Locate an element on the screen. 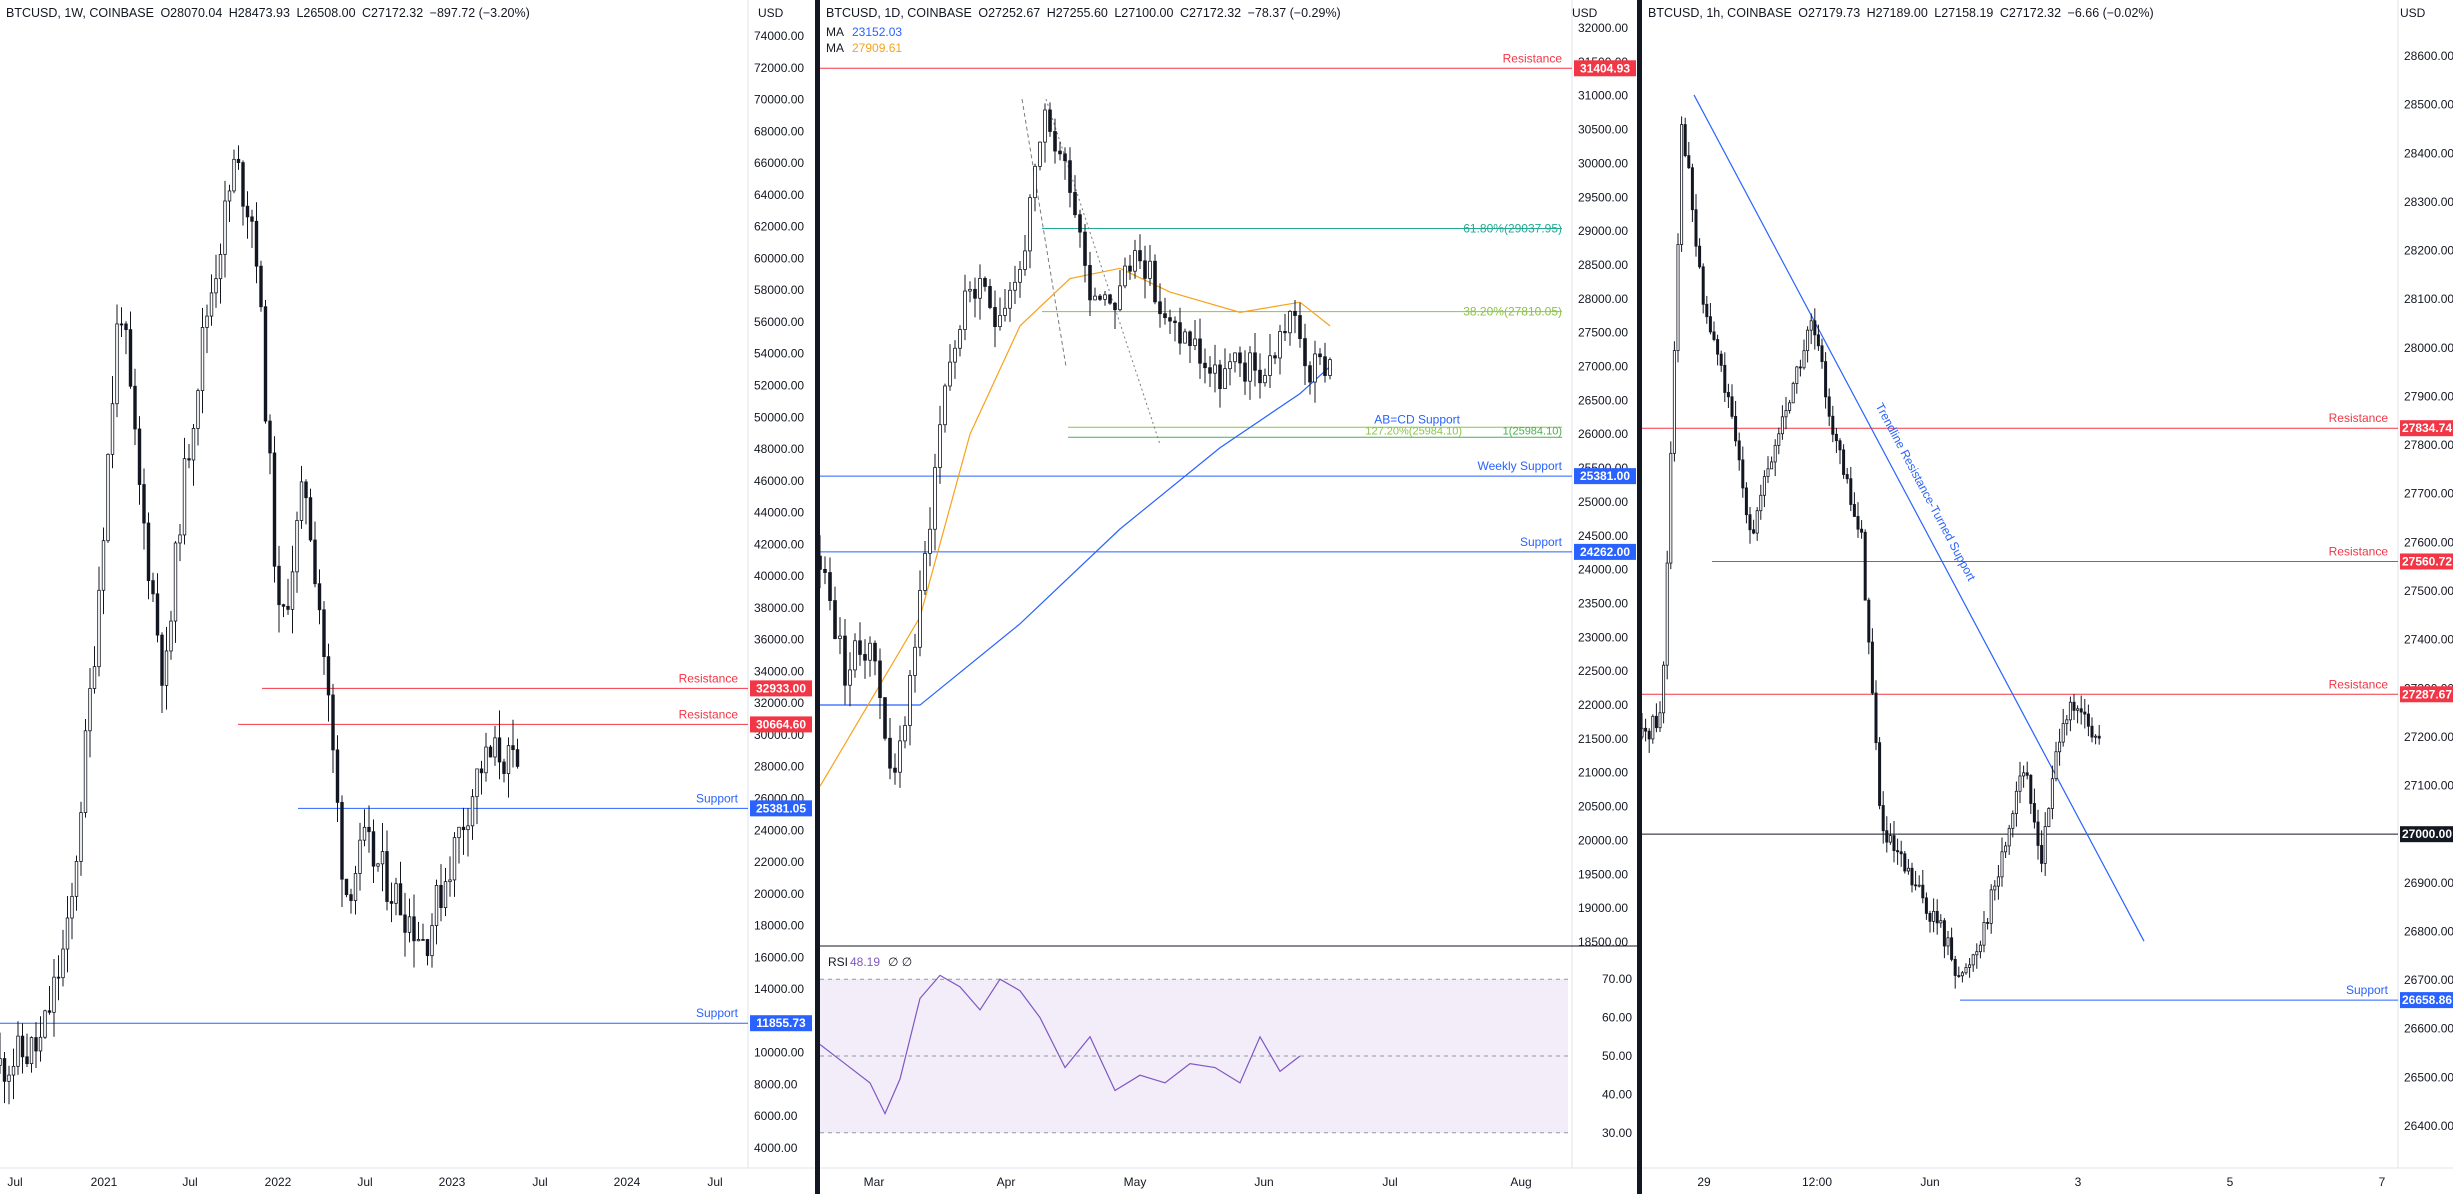 The width and height of the screenshot is (2453, 1194). currency-label: USD is located at coordinates (771, 13).